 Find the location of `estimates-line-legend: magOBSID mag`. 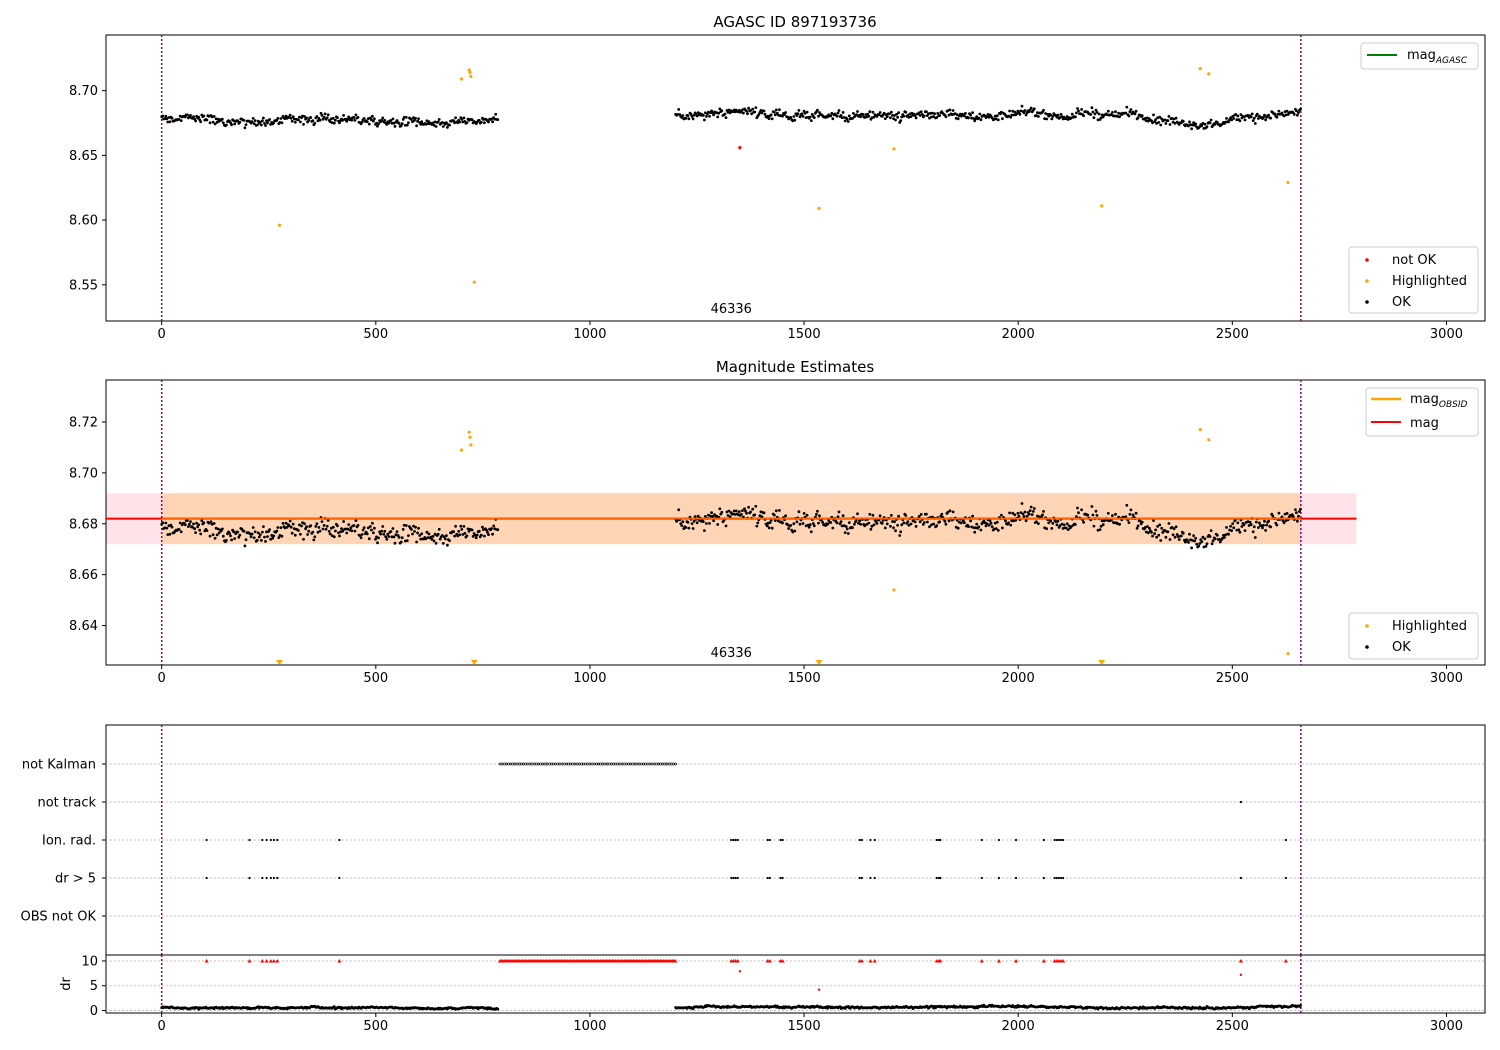

estimates-line-legend: magOBSID mag is located at coordinates (1422, 412).